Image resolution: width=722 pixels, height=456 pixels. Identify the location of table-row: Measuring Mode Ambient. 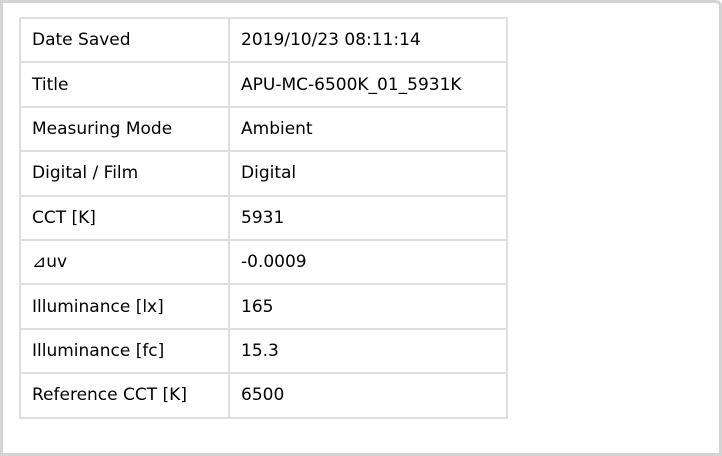
(263, 129).